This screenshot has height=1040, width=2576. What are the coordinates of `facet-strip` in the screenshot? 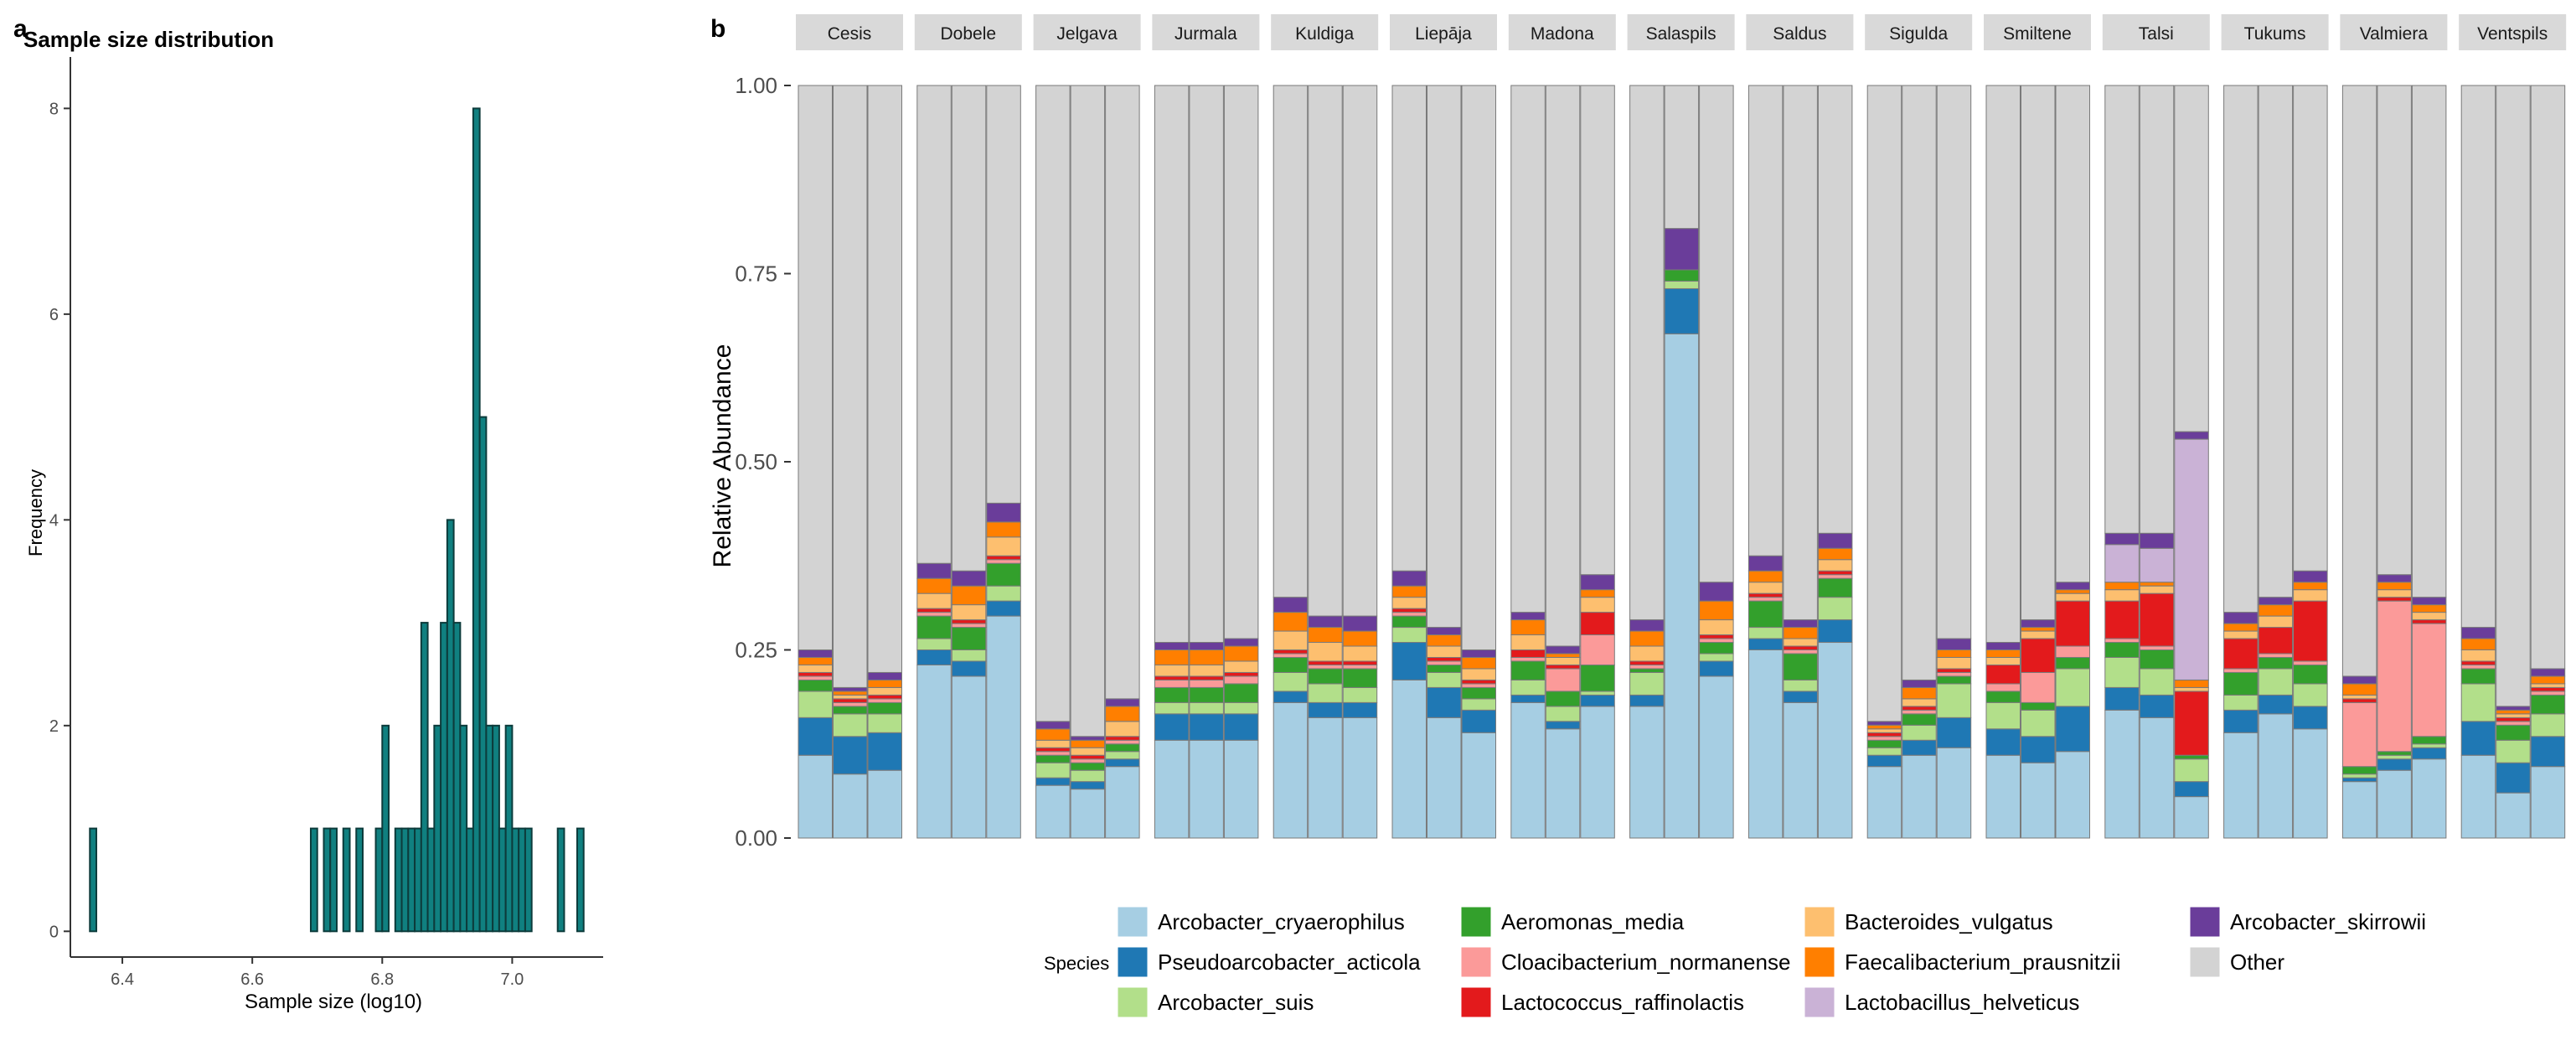 It's located at (1919, 32).